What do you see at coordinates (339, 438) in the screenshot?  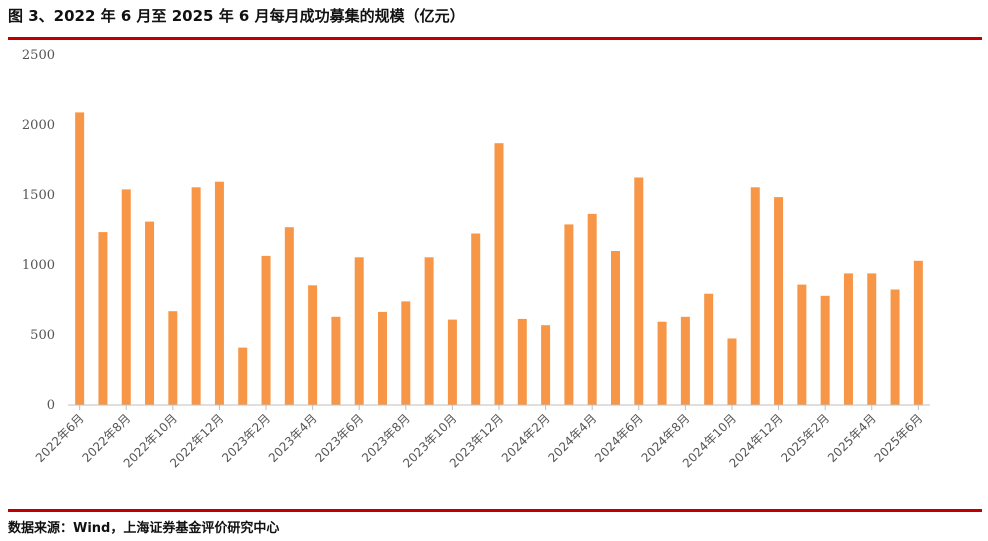 I see `x-tick-label: 2023年6月` at bounding box center [339, 438].